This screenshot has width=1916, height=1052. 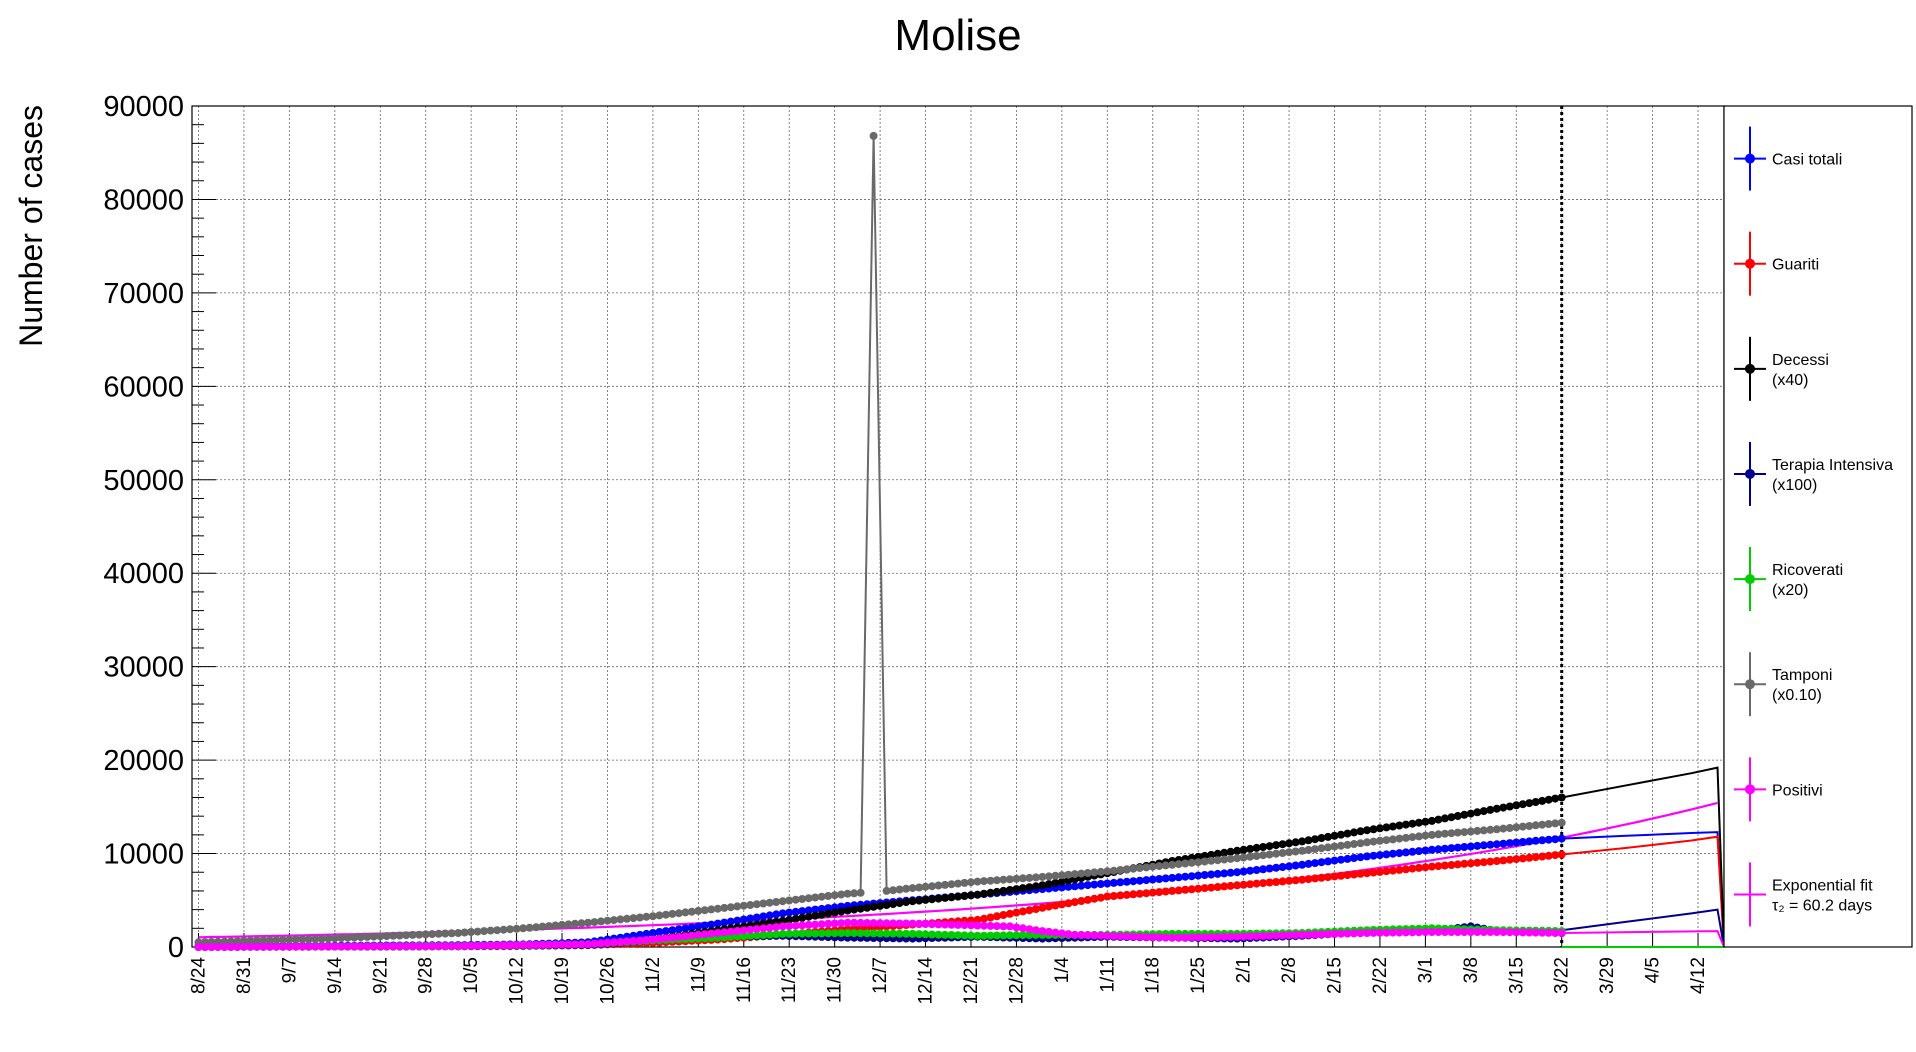 I want to click on legend-entry-decessi: Decessi (x40), so click(x=1781, y=368).